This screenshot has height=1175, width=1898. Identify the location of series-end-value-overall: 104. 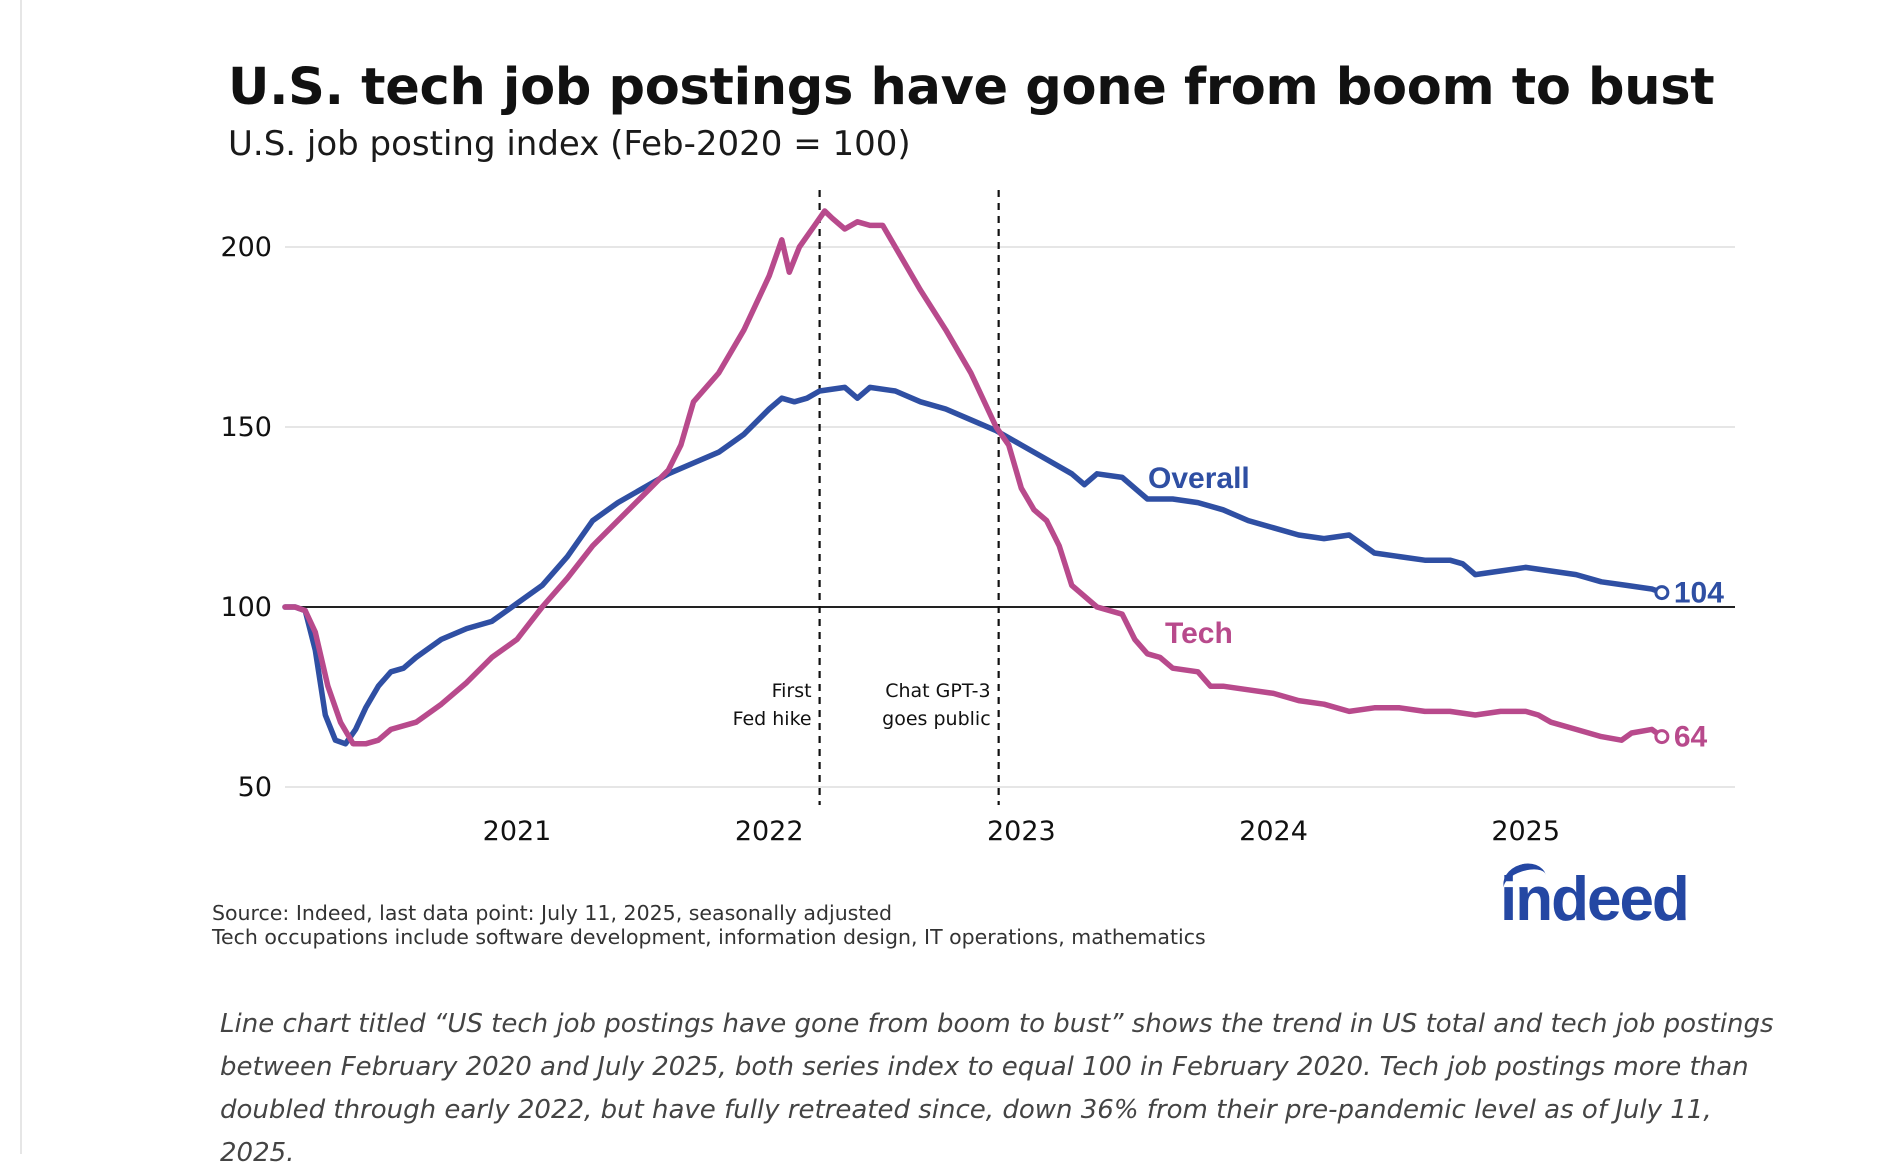
(1699, 593).